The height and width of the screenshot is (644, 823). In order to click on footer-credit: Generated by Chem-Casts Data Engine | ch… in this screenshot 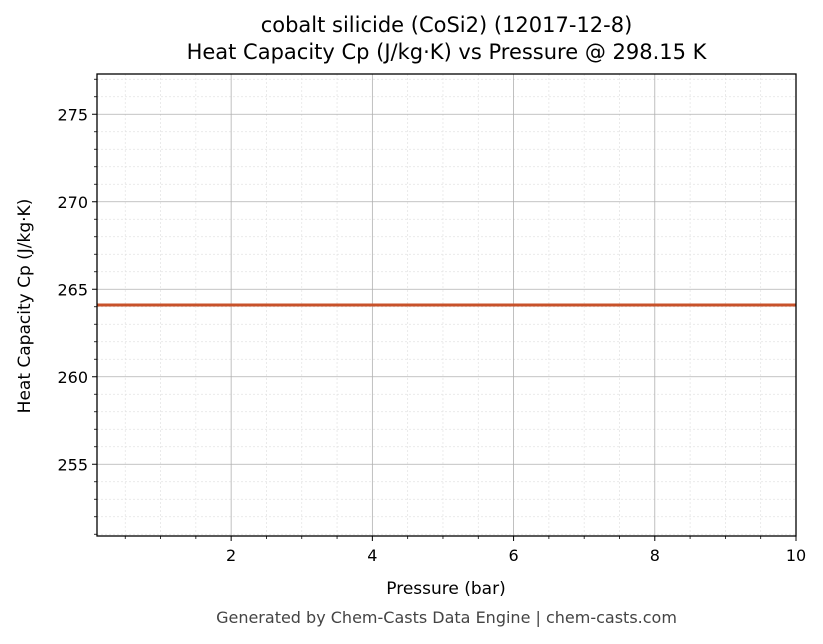, I will do `click(446, 617)`.